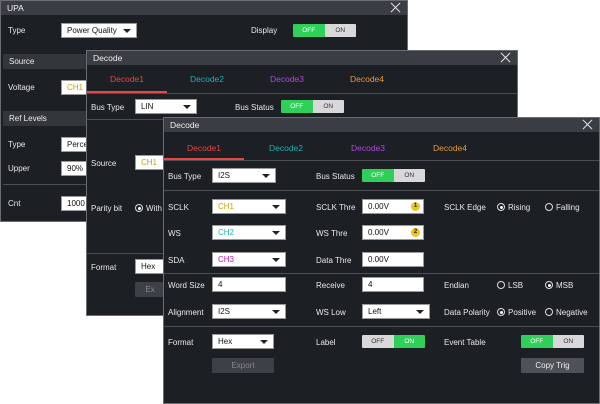 This screenshot has width=600, height=404. Describe the element at coordinates (381, 125) in the screenshot. I see `i2s-title-bar: Decode` at that location.